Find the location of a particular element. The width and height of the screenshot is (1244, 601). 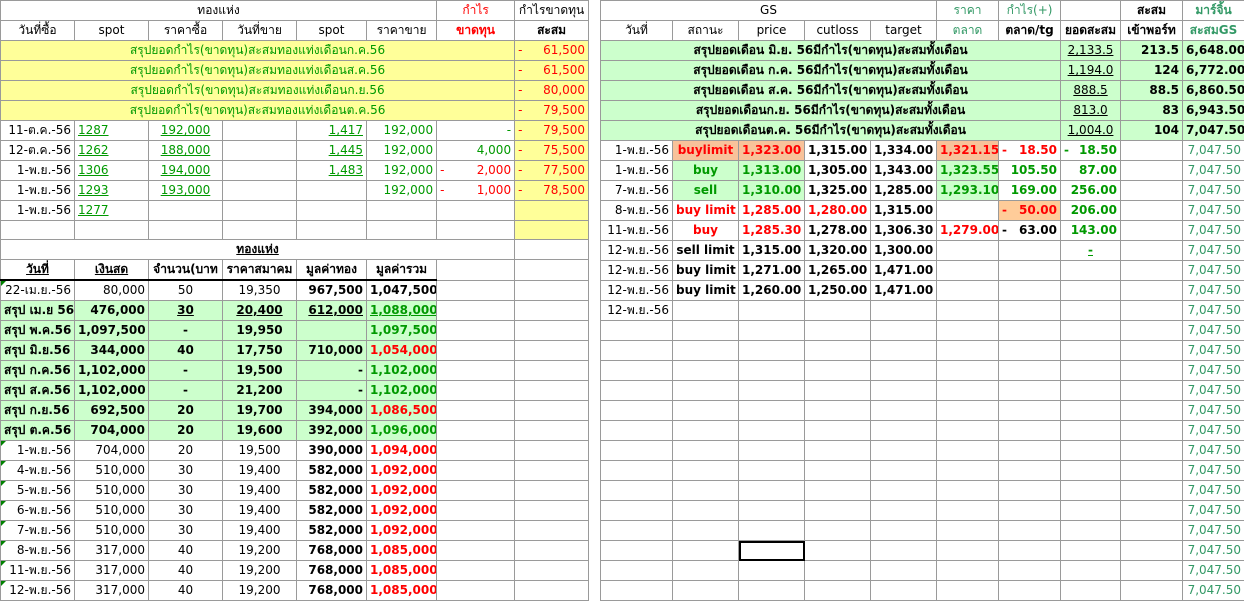

month-total: 1,004.0 is located at coordinates (1091, 131).